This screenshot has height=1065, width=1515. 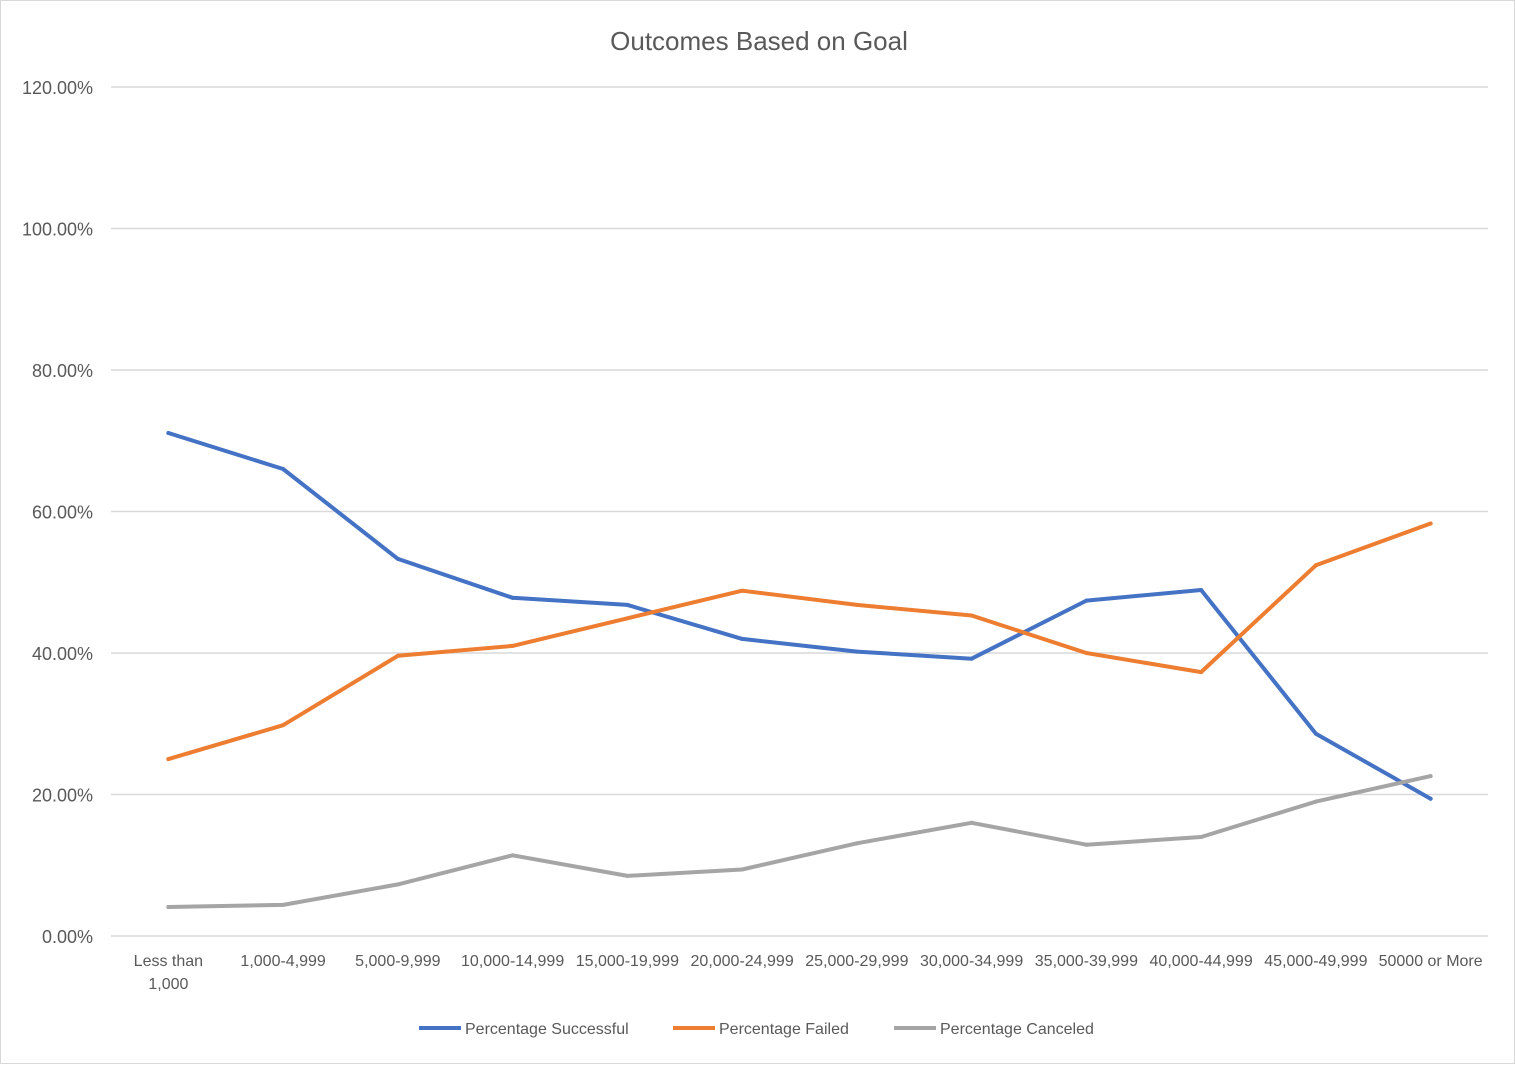 What do you see at coordinates (62, 513) in the screenshot?
I see `y-tick-label: 60.00%` at bounding box center [62, 513].